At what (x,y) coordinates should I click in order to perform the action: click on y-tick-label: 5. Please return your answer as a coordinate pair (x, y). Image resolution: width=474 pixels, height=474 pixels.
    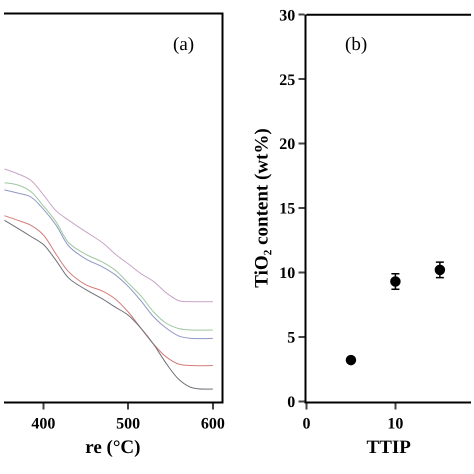
    Looking at the image, I should click on (291, 337).